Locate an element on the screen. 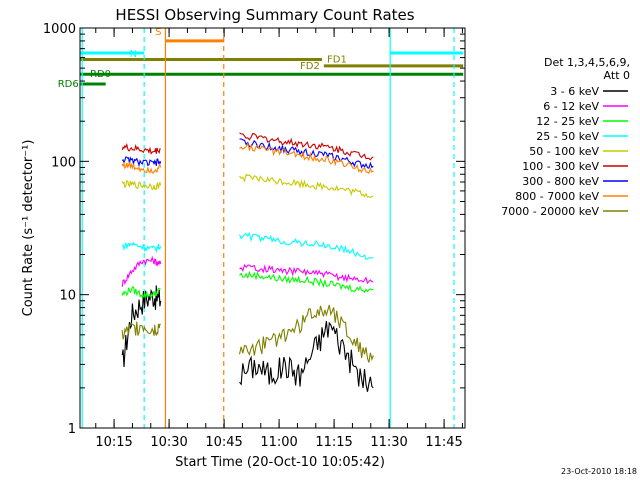 The image size is (640, 480). y-tick-label: 1 is located at coordinates (72, 429).